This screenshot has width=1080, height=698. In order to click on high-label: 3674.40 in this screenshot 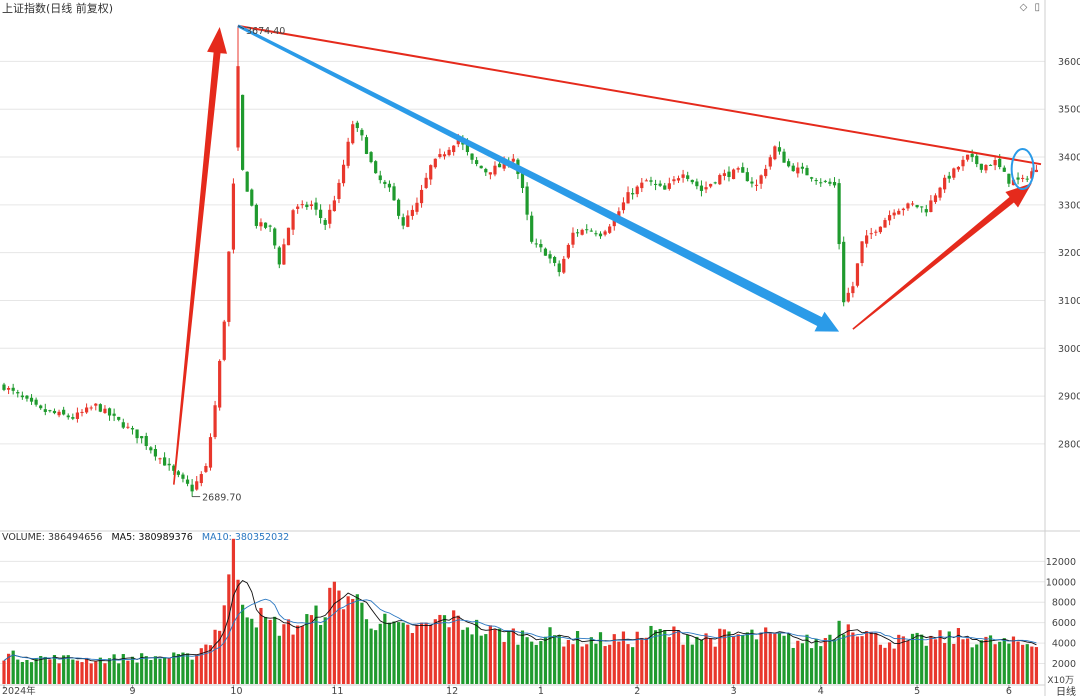, I will do `click(265, 31)`.